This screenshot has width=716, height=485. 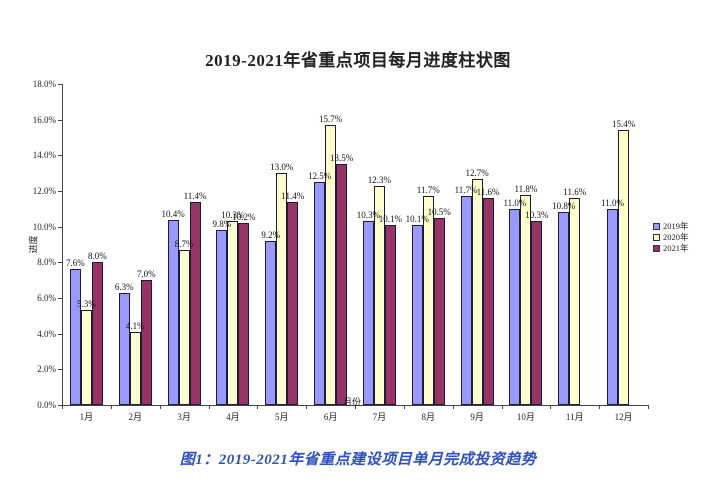 What do you see at coordinates (75, 263) in the screenshot?
I see `value-label: 7.6%` at bounding box center [75, 263].